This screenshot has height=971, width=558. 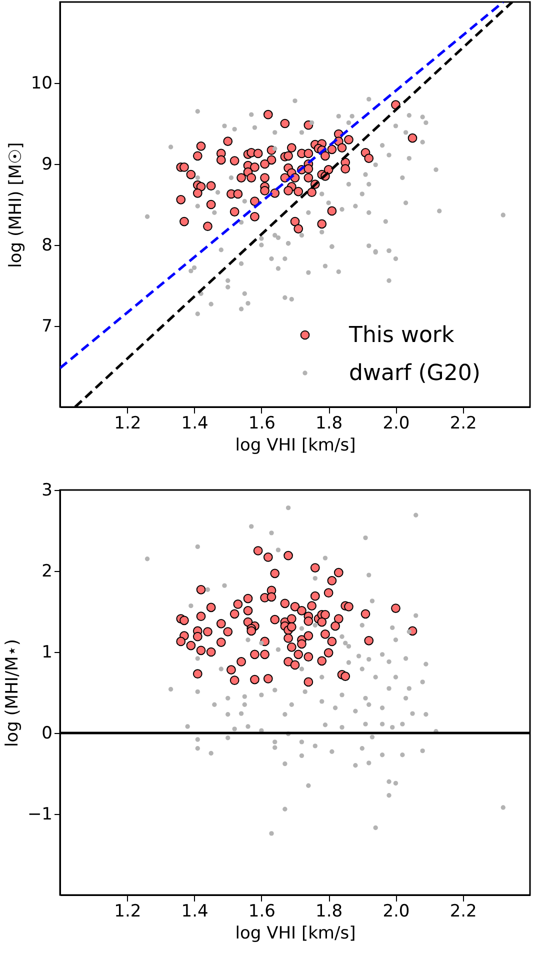 What do you see at coordinates (39, 814) in the screenshot?
I see `y-tick-label: −1` at bounding box center [39, 814].